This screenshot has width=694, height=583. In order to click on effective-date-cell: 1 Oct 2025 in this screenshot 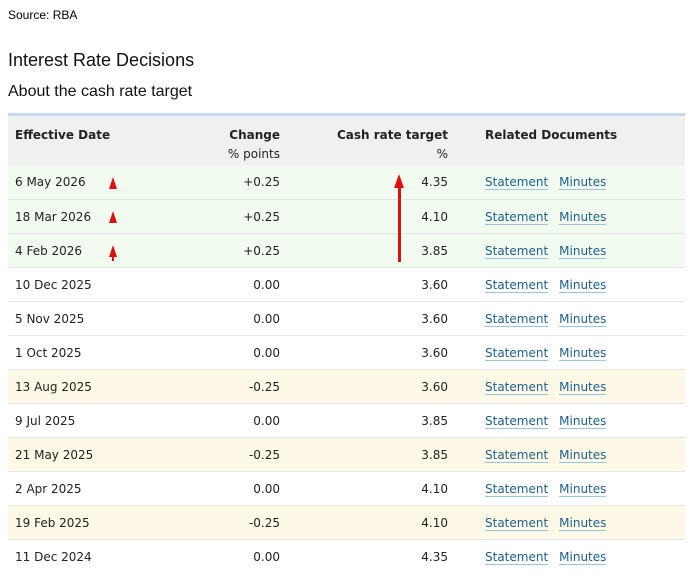, I will do `click(88, 352)`.